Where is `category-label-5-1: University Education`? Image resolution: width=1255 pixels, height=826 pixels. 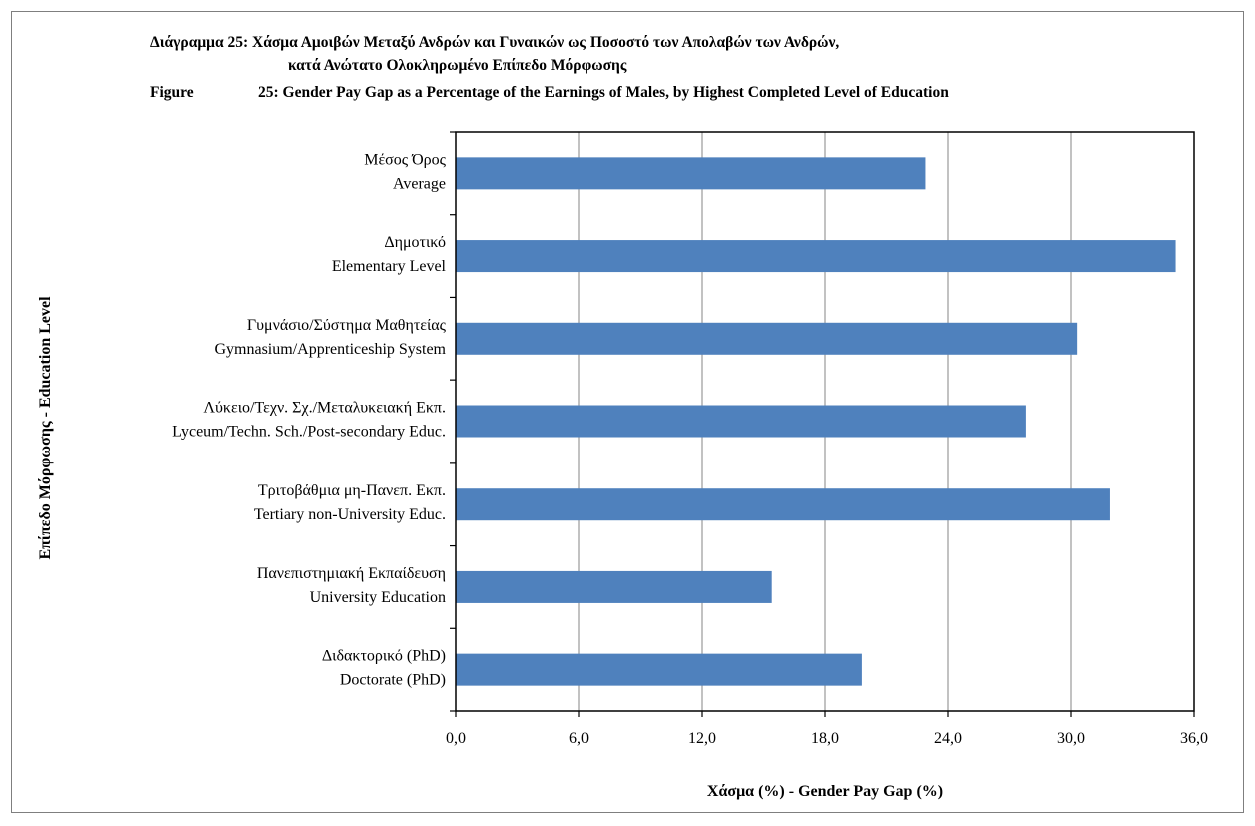
category-label-5-1: University Education is located at coordinates (378, 597).